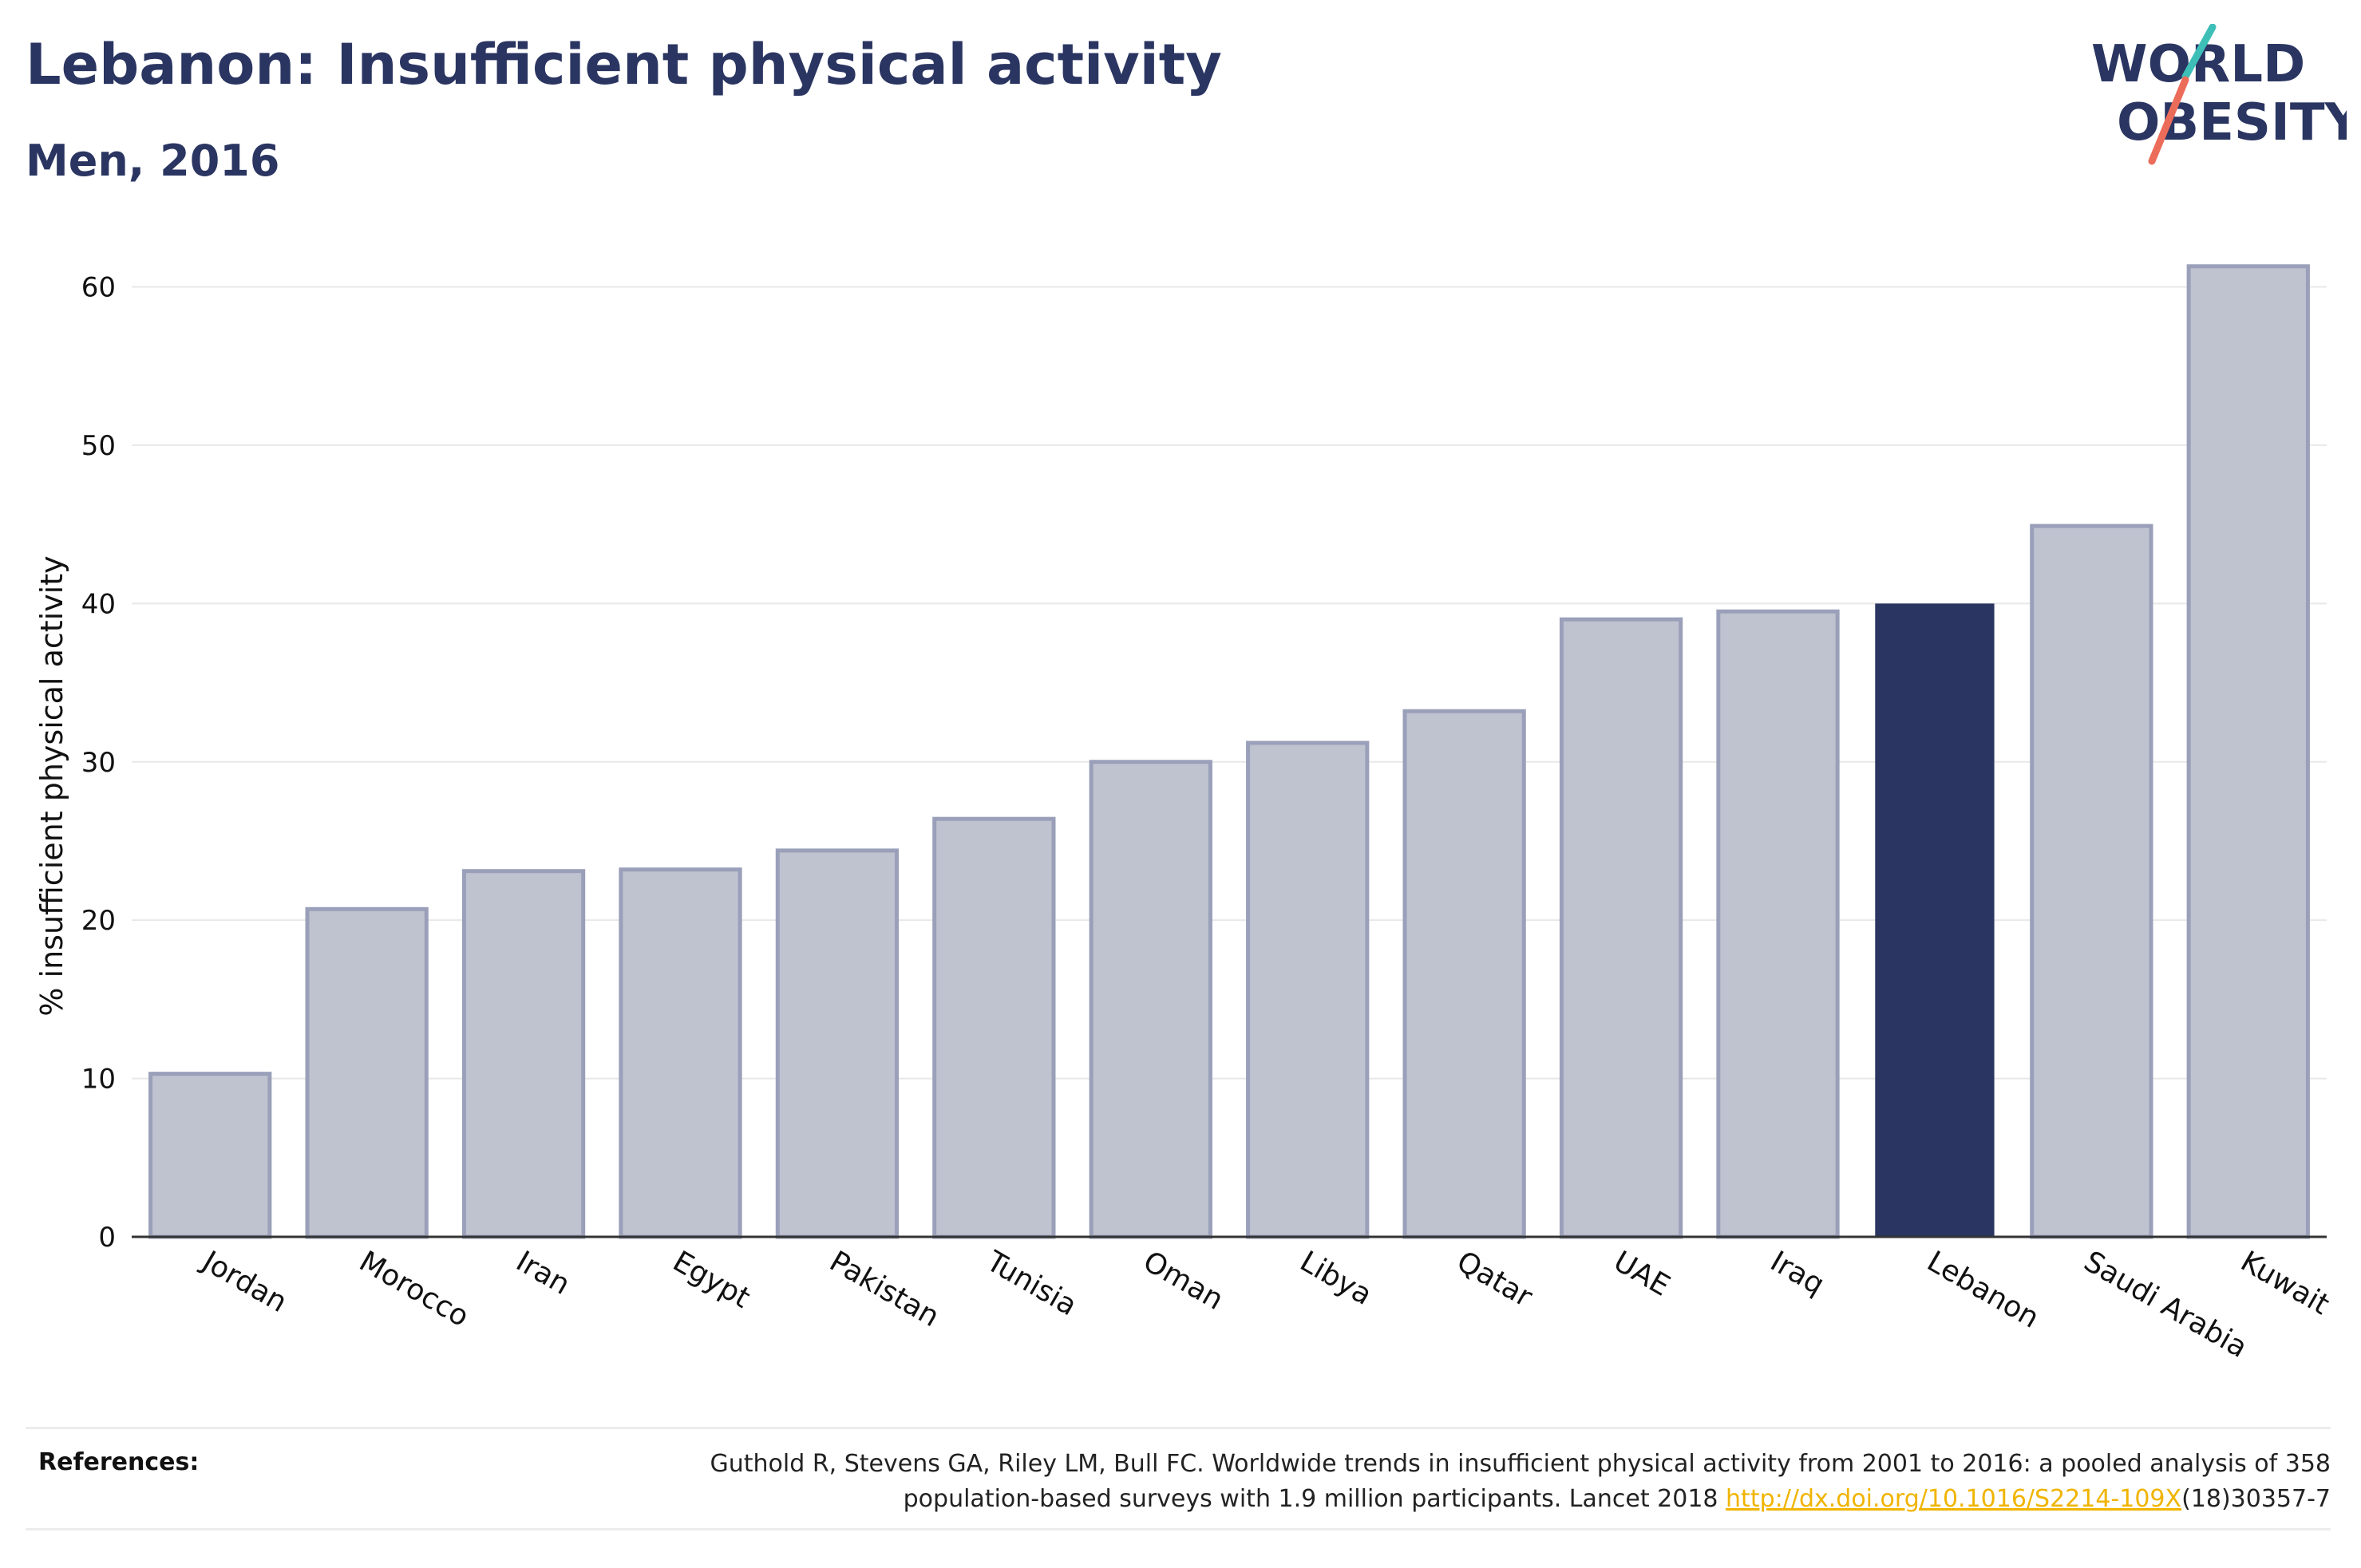  I want to click on y-tick-labels: 0 10 20 30 40 50 60, so click(98, 763).